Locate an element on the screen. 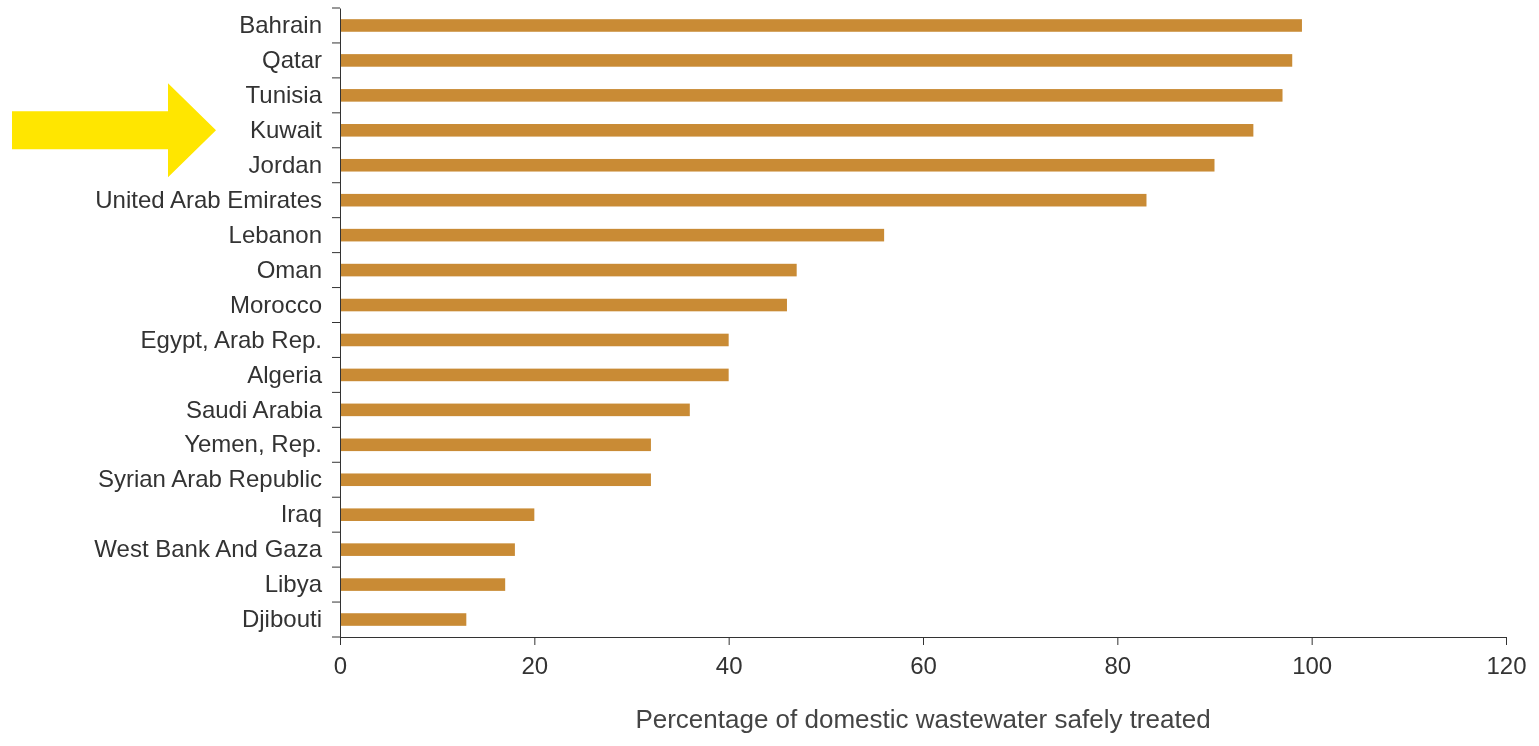  x-tick-label: 20 is located at coordinates (535, 666).